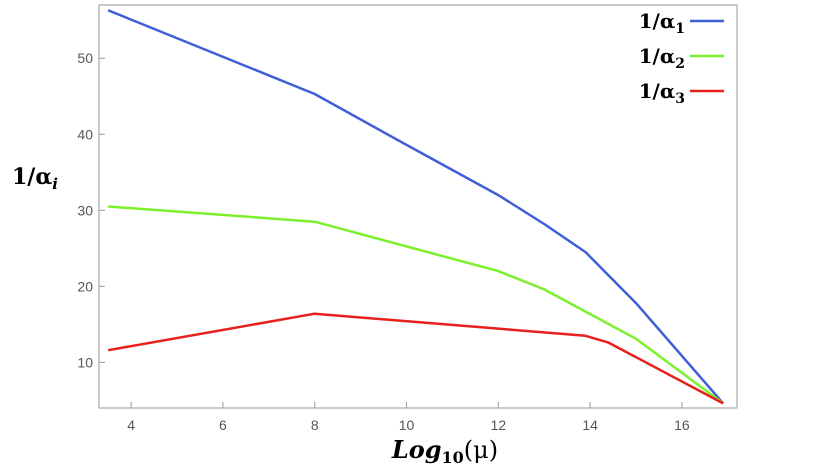  I want to click on legend-label: 1/α2, so click(662, 58).